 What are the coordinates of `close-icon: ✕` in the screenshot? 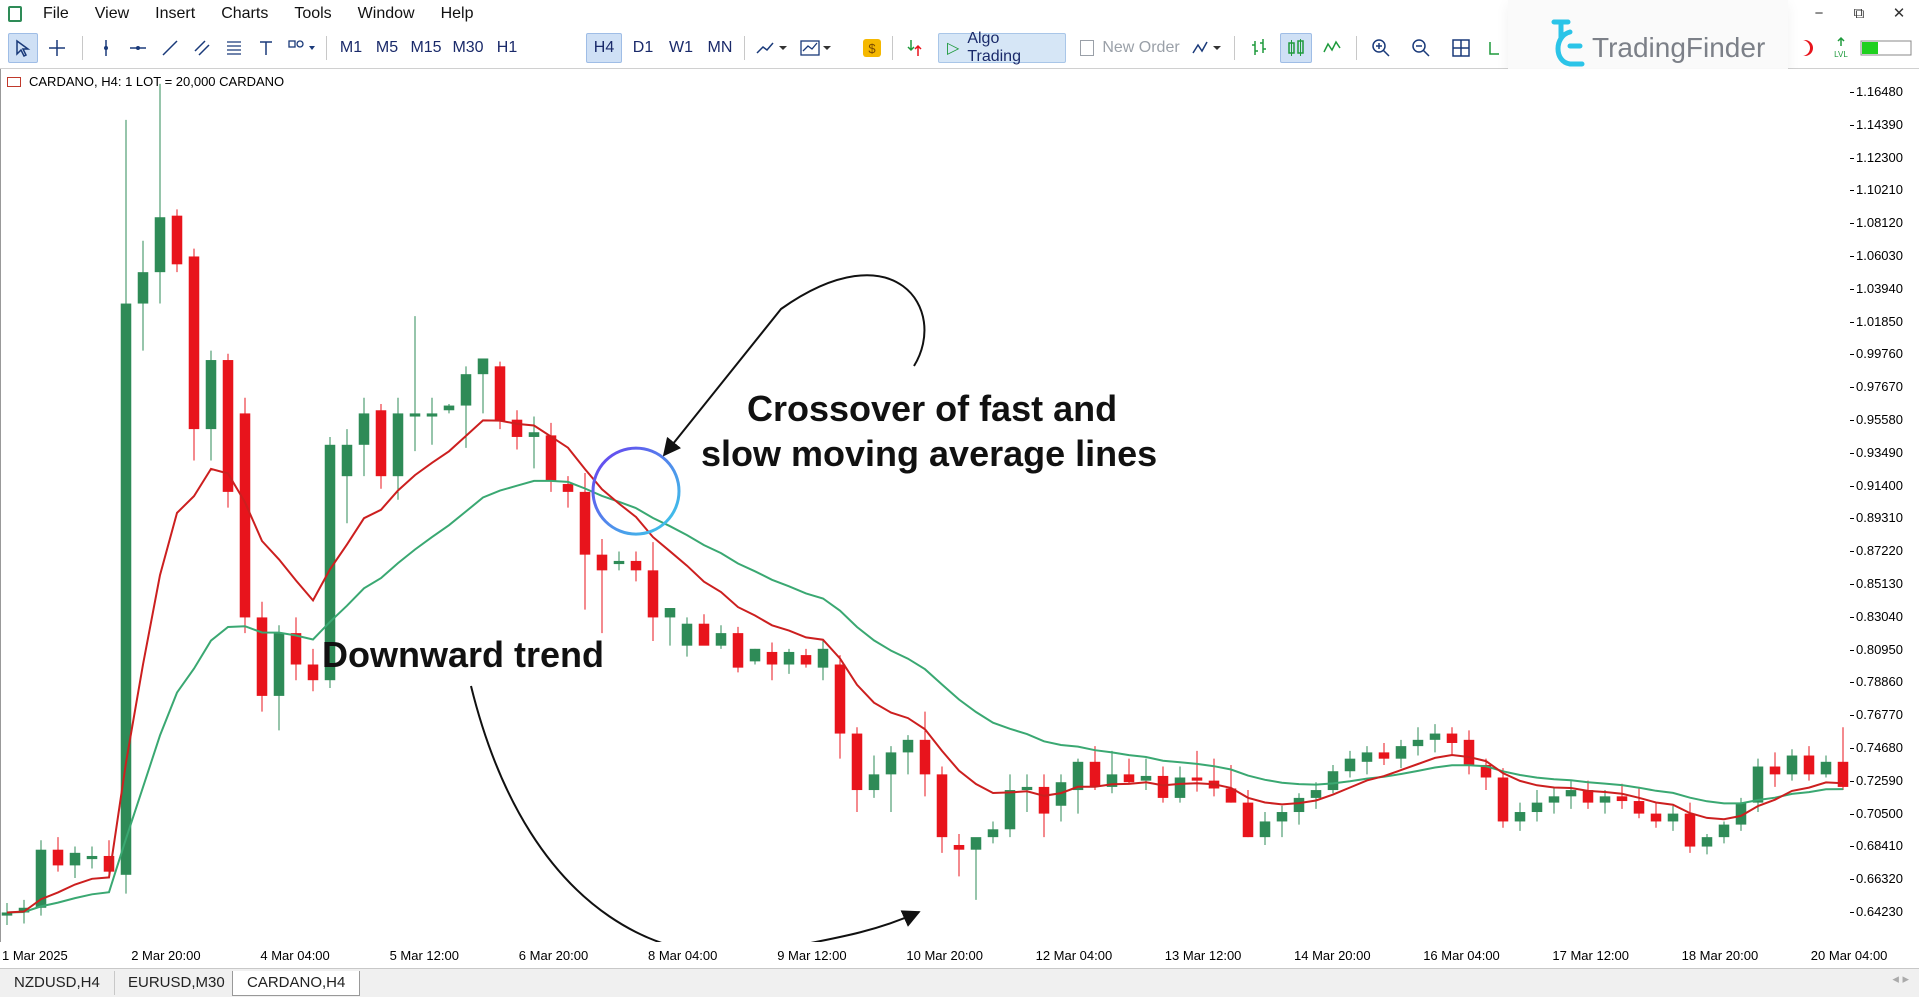 It's located at (1899, 13).